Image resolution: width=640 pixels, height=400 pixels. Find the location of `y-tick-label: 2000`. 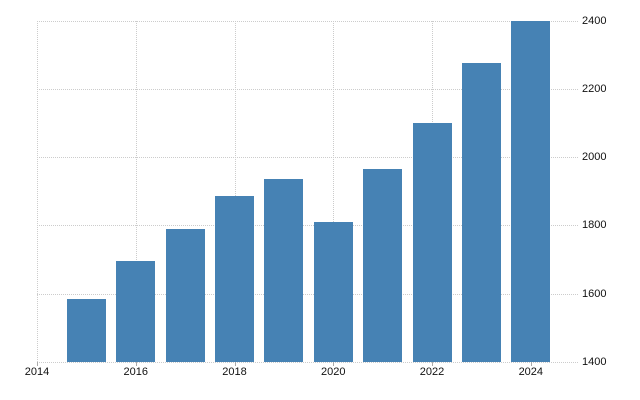

y-tick-label: 2000 is located at coordinates (594, 157).